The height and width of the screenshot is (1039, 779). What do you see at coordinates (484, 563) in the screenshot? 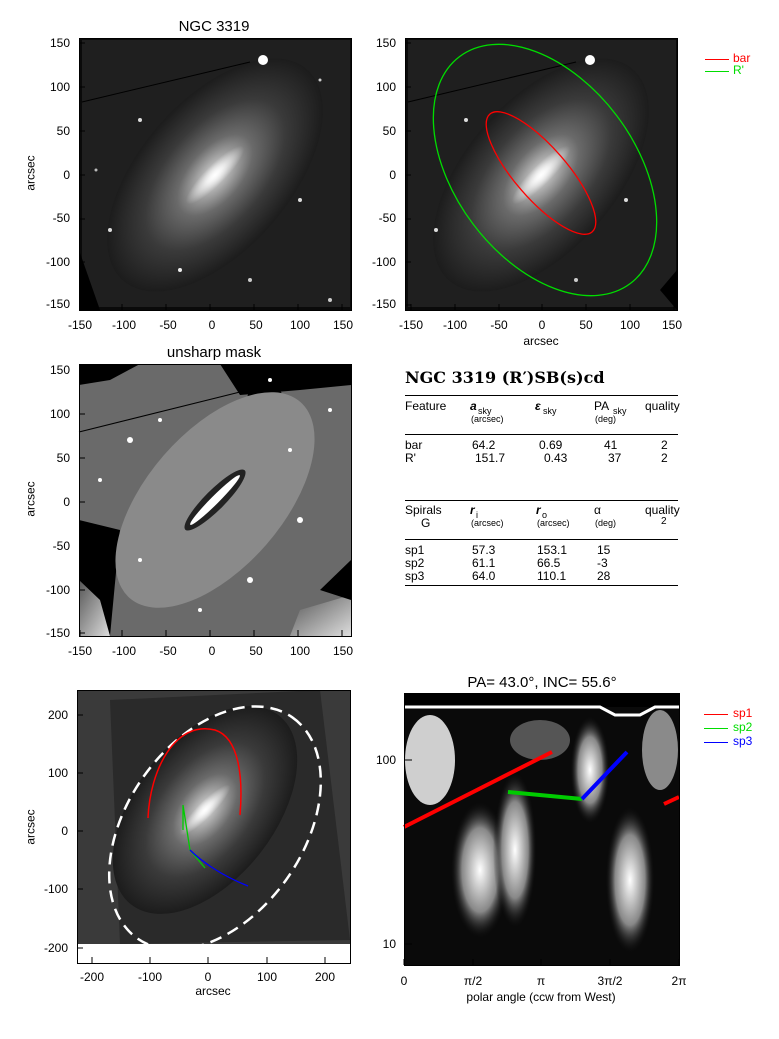
I see `cell-ri: 61.1` at bounding box center [484, 563].